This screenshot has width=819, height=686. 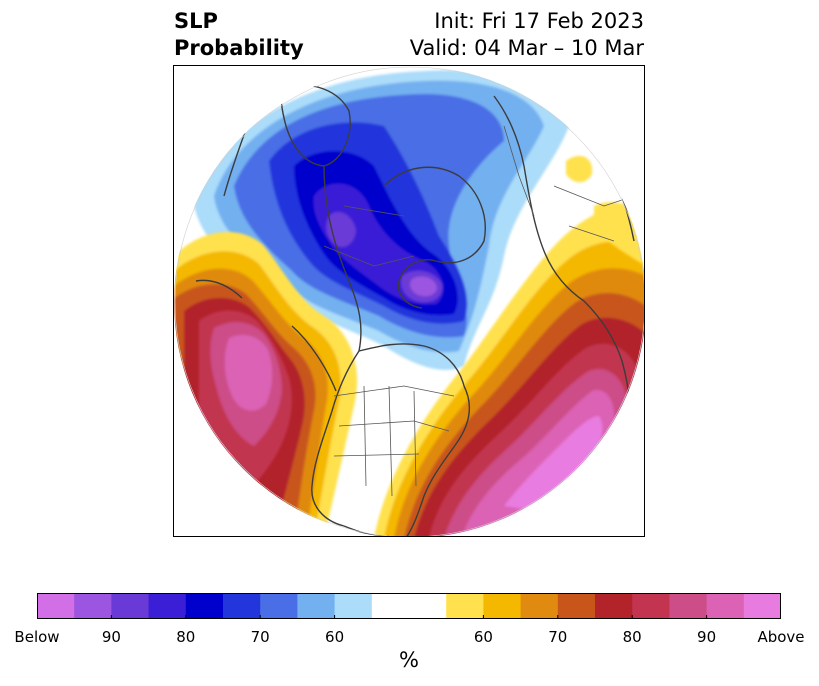 What do you see at coordinates (239, 48) in the screenshot?
I see `product-label: Probability` at bounding box center [239, 48].